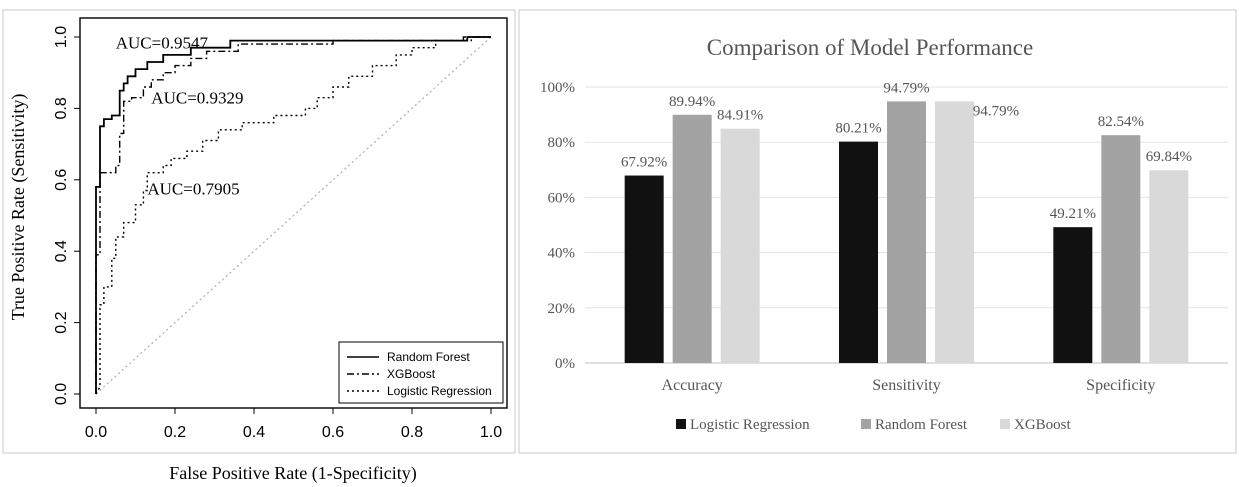 The image size is (1239, 487). Describe the element at coordinates (61, 37) in the screenshot. I see `roc-y-tick-label: 1.0` at that location.